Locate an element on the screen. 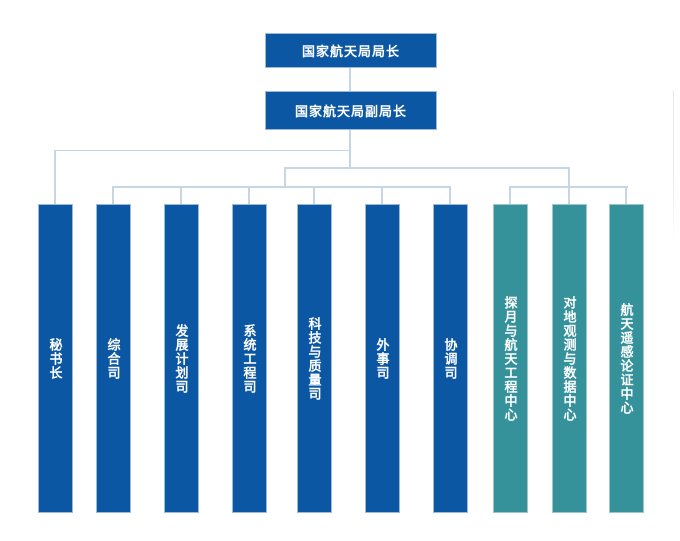 The height and width of the screenshot is (541, 680). org-bar-label: 航天遥感论证中心 is located at coordinates (626, 358).